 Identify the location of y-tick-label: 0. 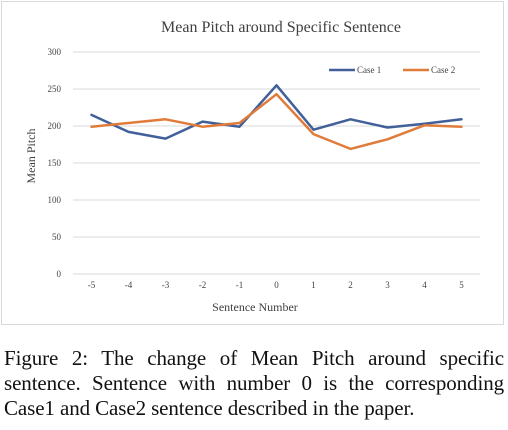
(59, 274).